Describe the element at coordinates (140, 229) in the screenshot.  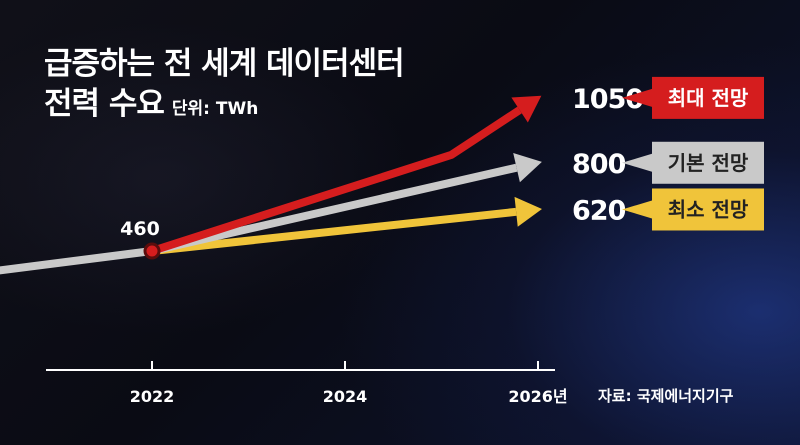
I see `start-value-label: 460` at that location.